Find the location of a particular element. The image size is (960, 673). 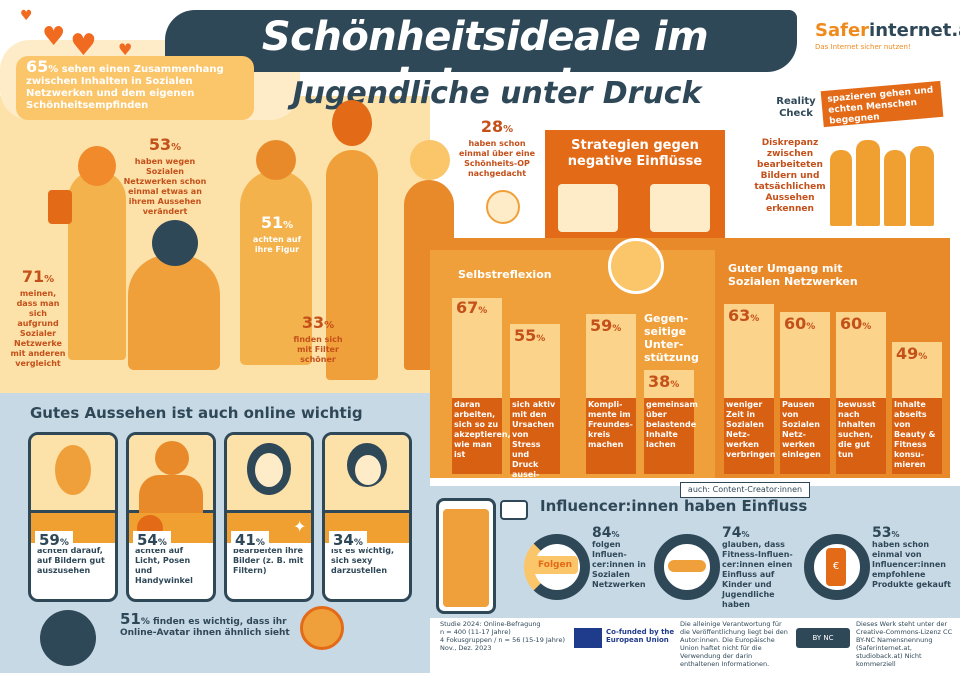

stat-value: 74 is located at coordinates (732, 533).